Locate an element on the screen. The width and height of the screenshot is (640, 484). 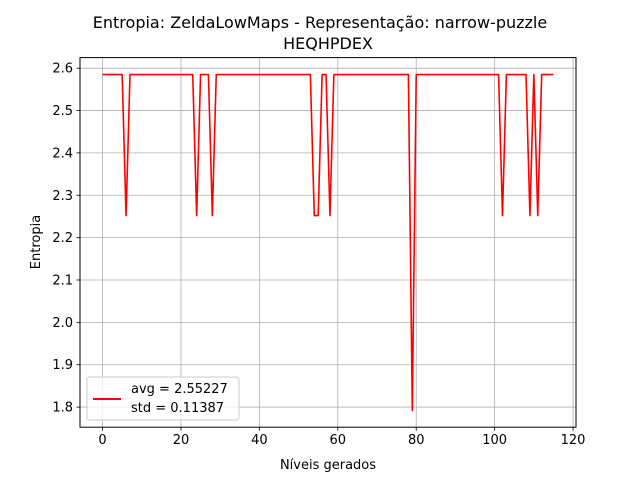
y-axis-ticks: 1.8 1.9 2.0 2.1 2.2 2.3 2.4 2.5 2.6 is located at coordinates (66, 239).